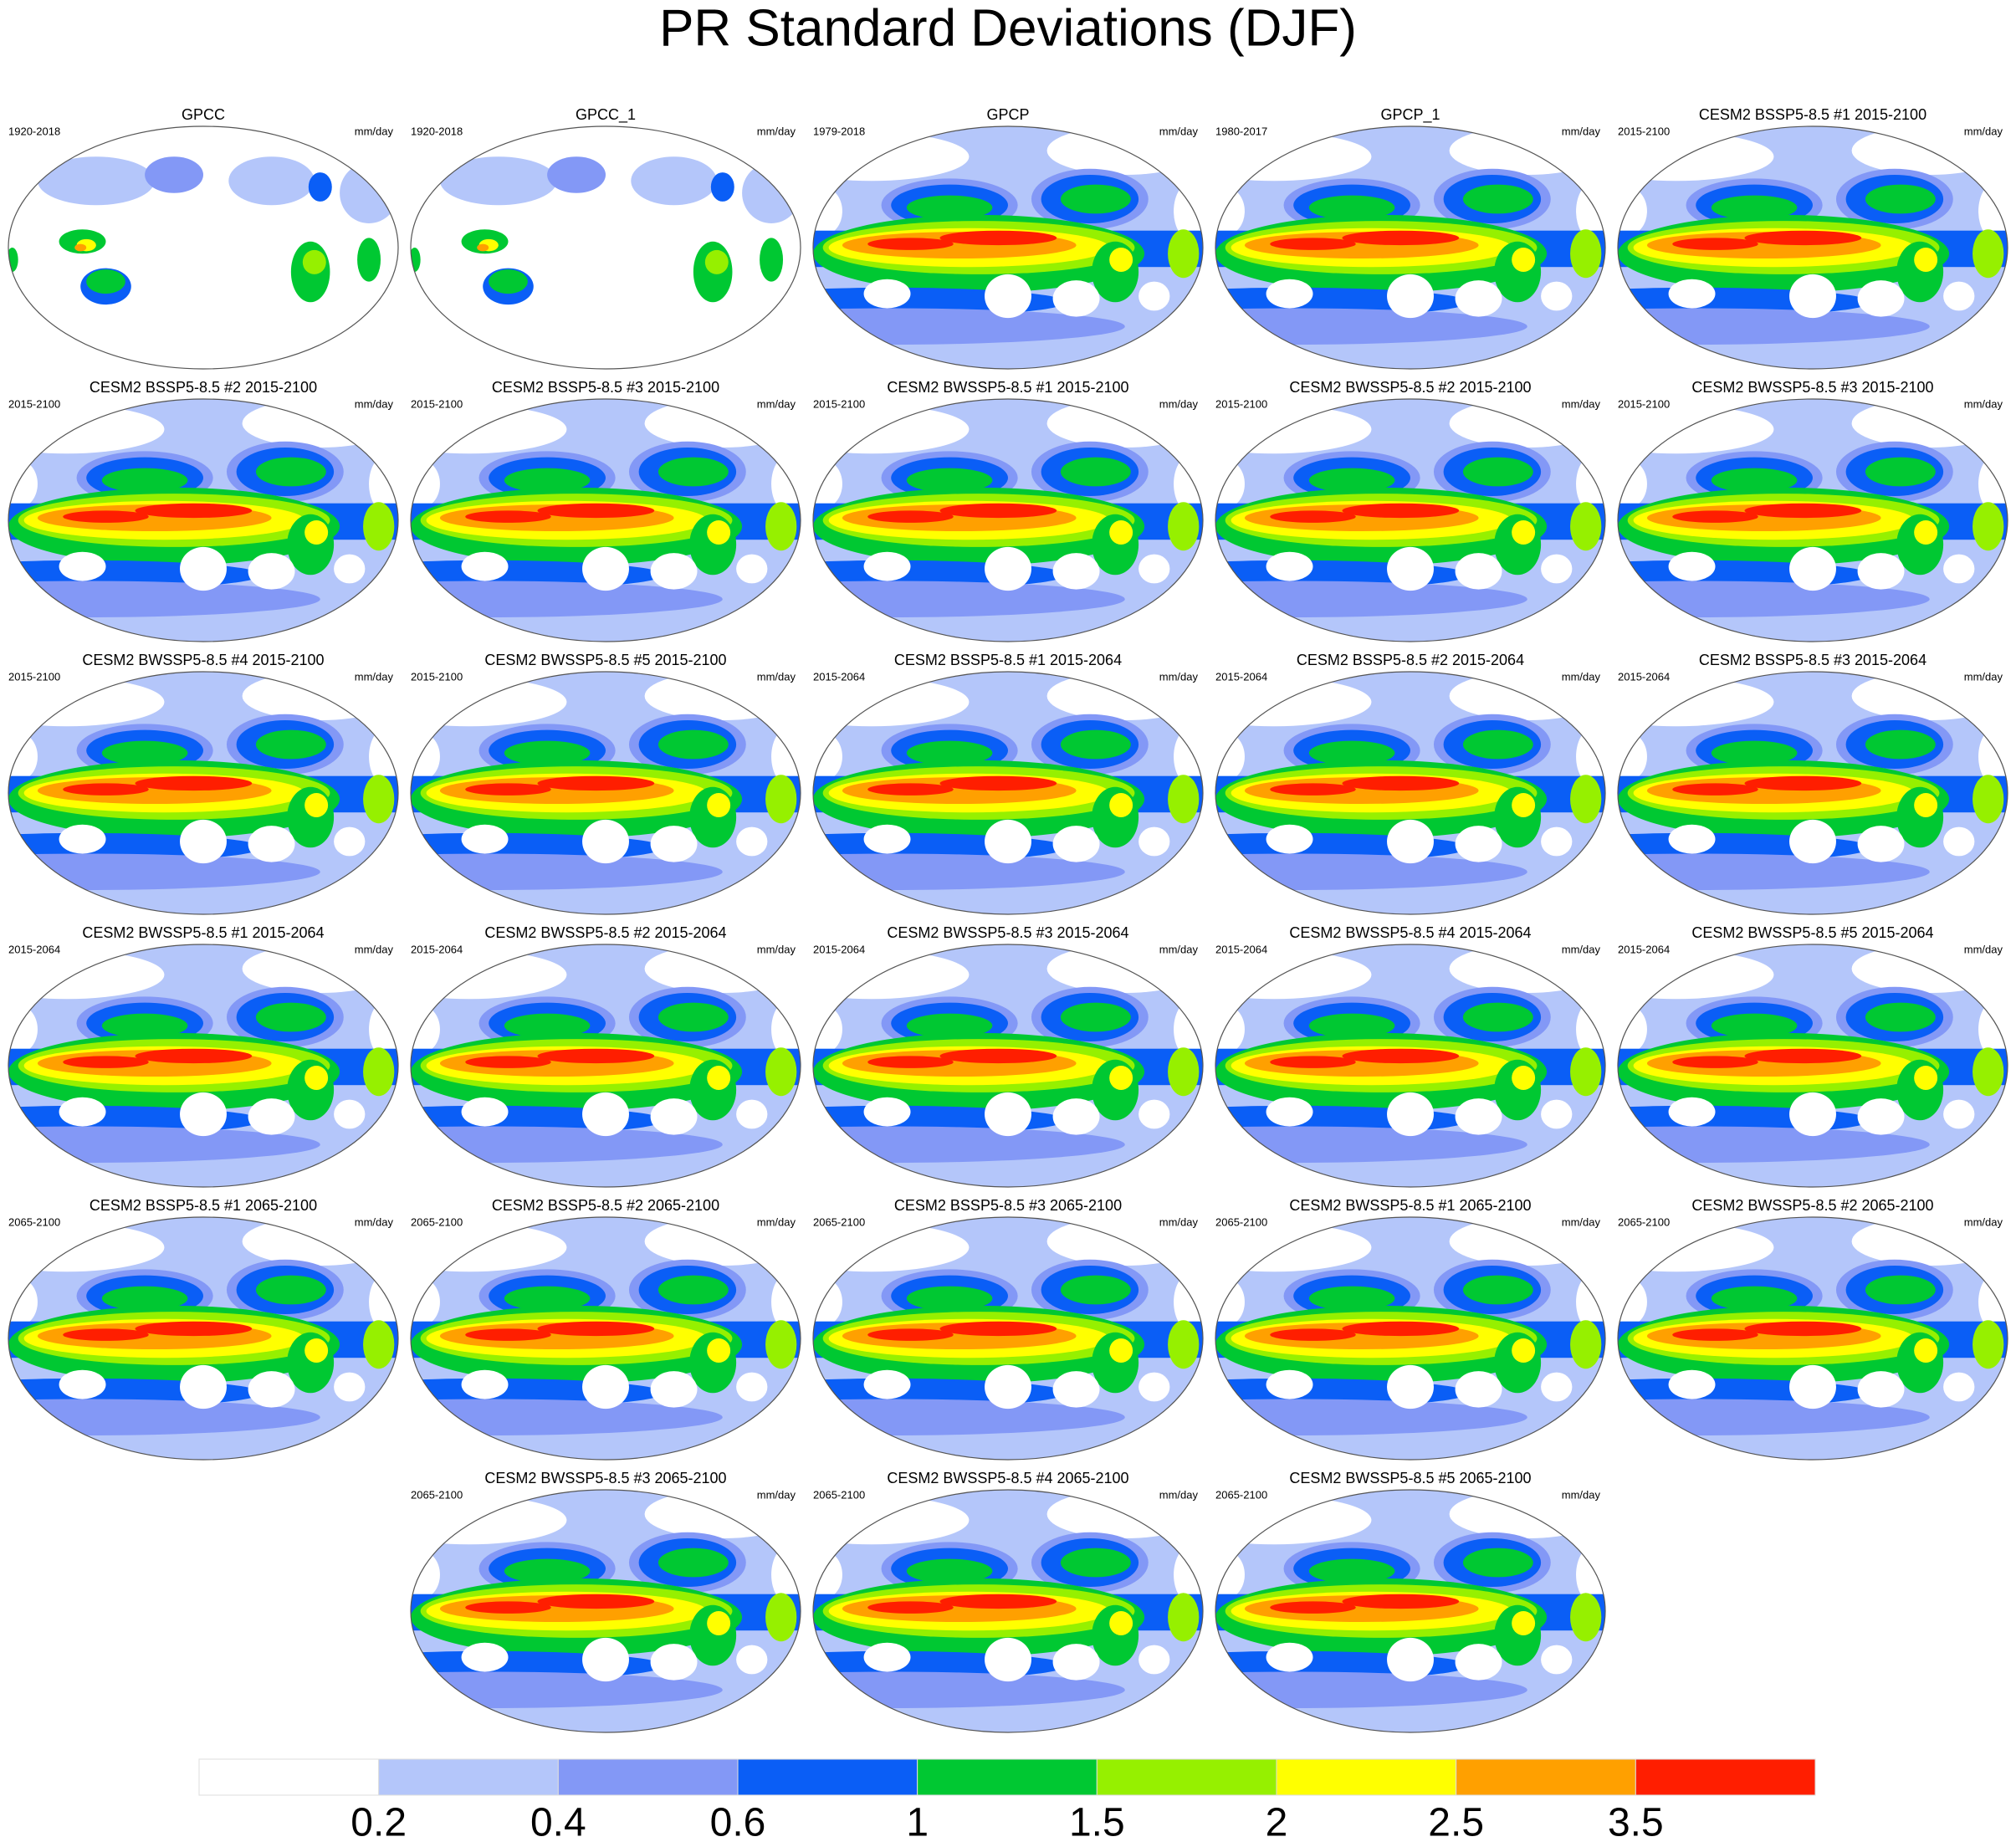  Describe the element at coordinates (1277, 1823) in the screenshot. I see `colorbar-label: 2` at that location.